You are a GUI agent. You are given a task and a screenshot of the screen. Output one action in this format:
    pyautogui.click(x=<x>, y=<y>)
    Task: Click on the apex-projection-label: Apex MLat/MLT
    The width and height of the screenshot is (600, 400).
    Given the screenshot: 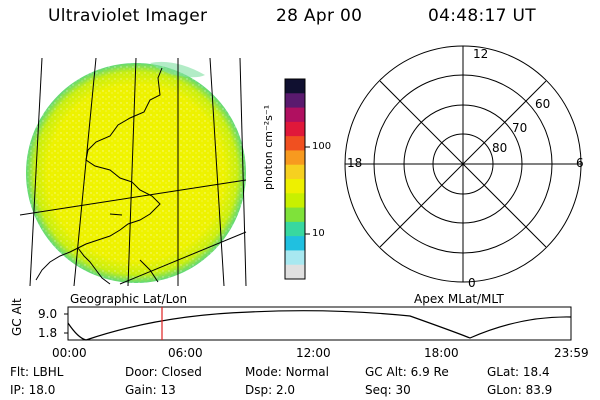 What is the action you would take?
    pyautogui.click(x=459, y=299)
    